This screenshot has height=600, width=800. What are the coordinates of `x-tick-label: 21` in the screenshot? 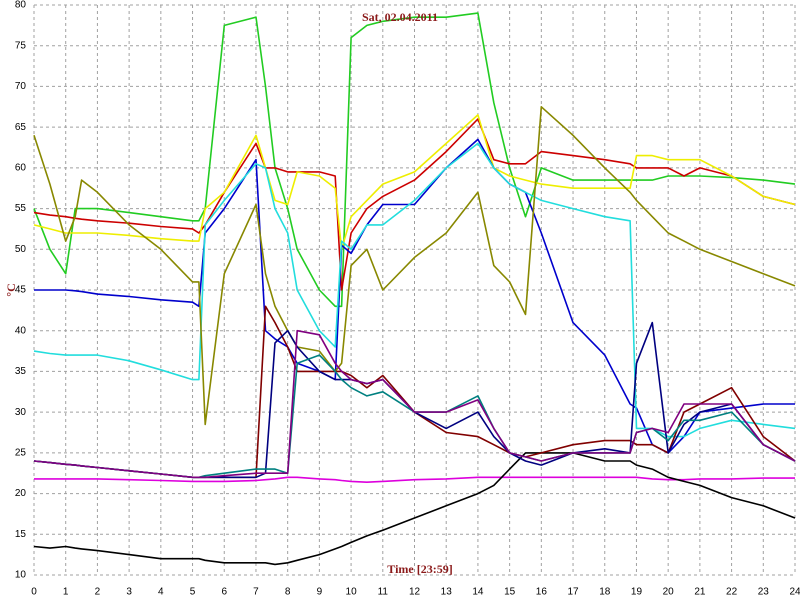 It's located at (700, 592).